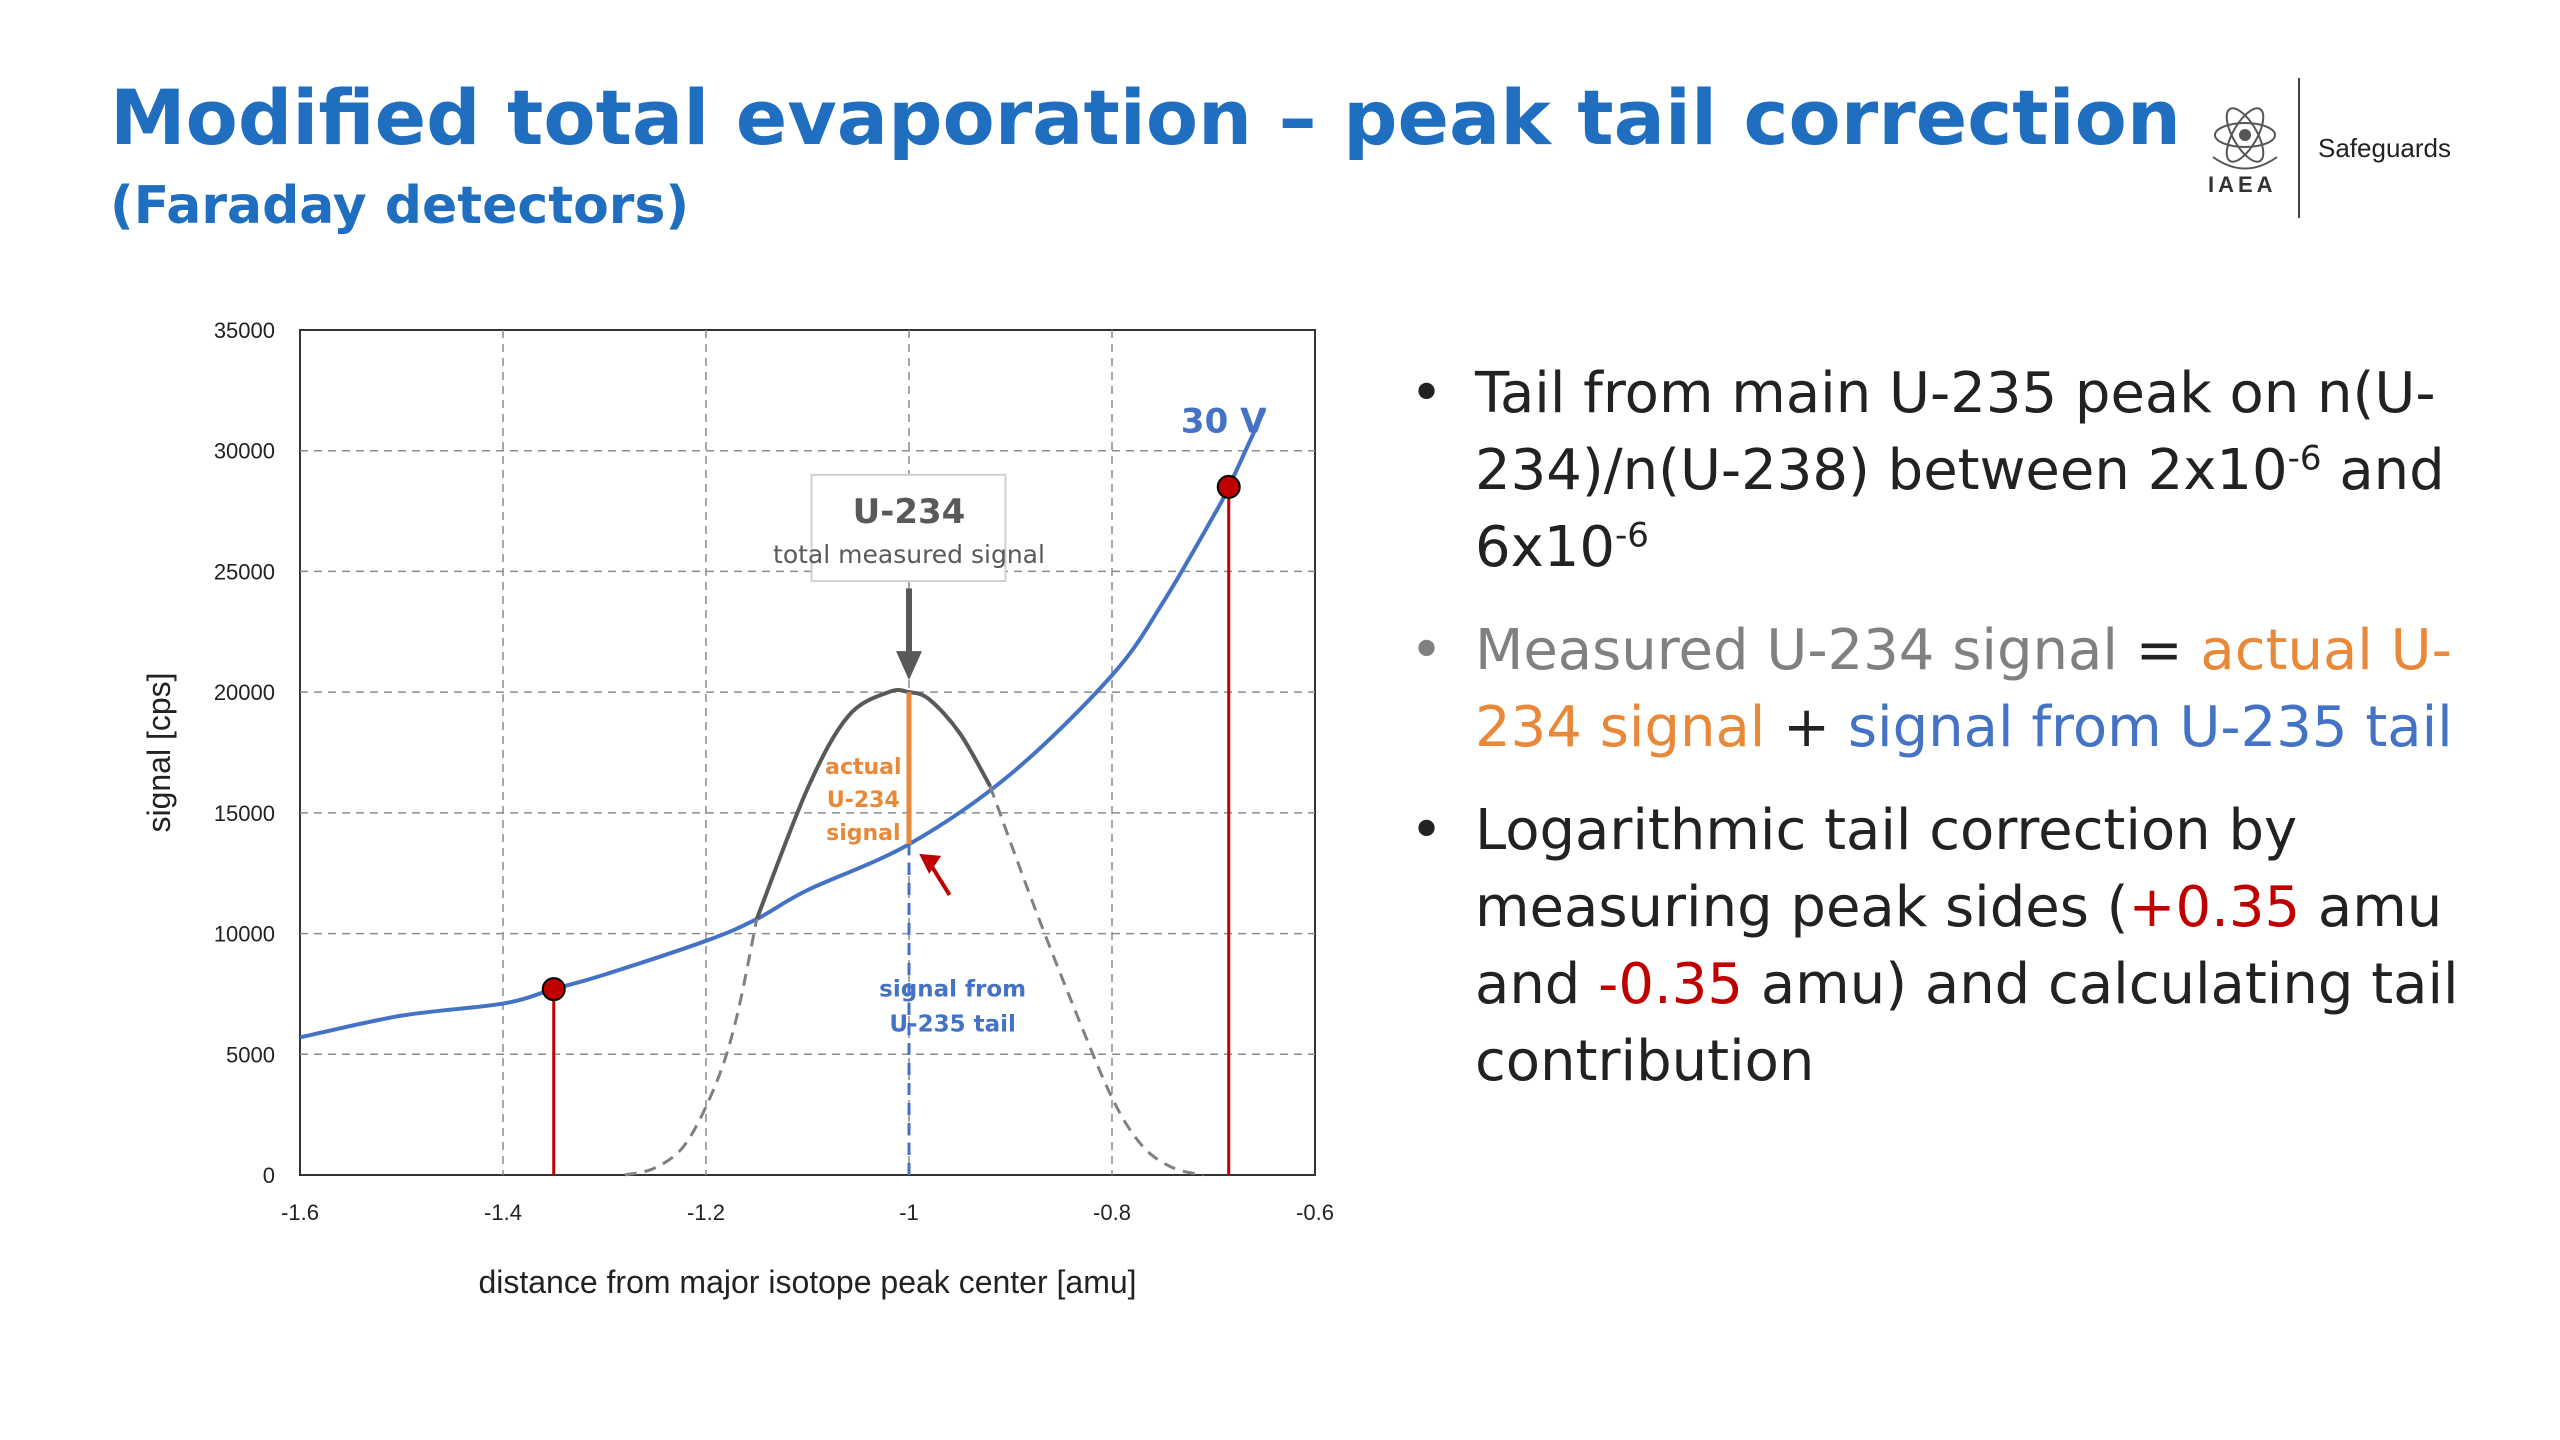 The image size is (2560, 1440). Describe the element at coordinates (706, 1212) in the screenshot. I see `x-tick-label: -1.2` at that location.